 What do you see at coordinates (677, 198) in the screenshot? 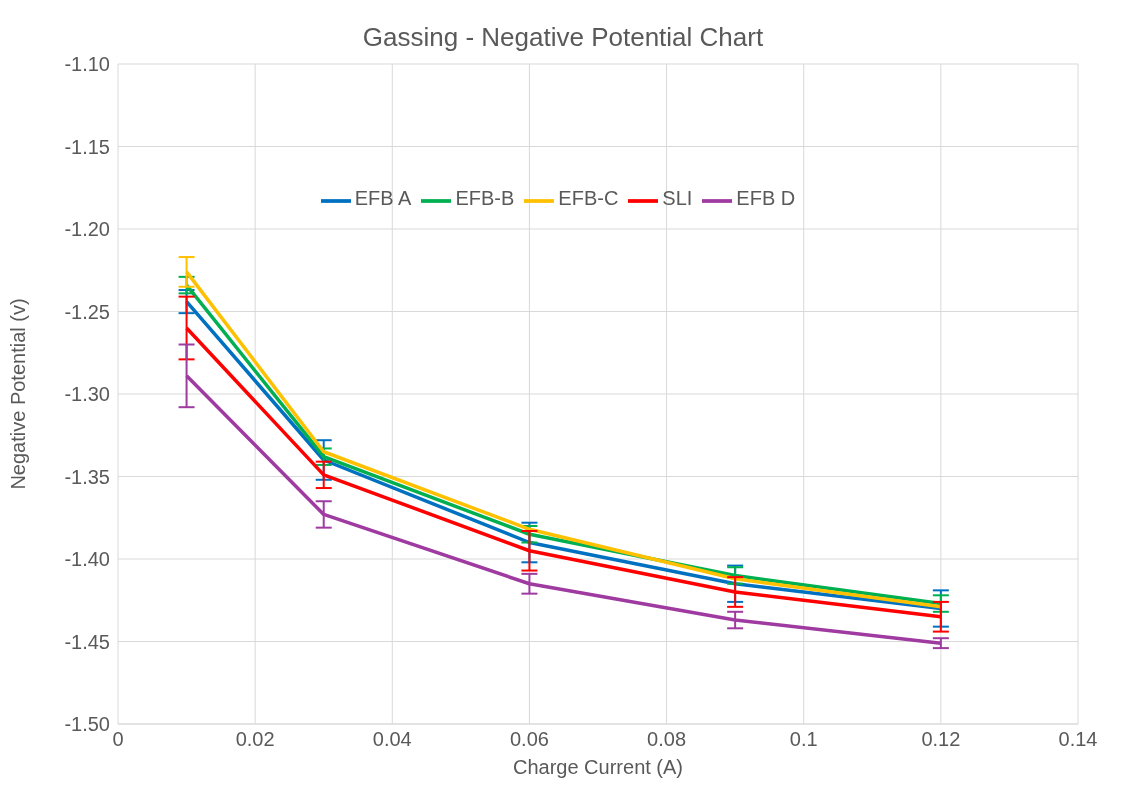
I see `legend-label: SLI` at bounding box center [677, 198].